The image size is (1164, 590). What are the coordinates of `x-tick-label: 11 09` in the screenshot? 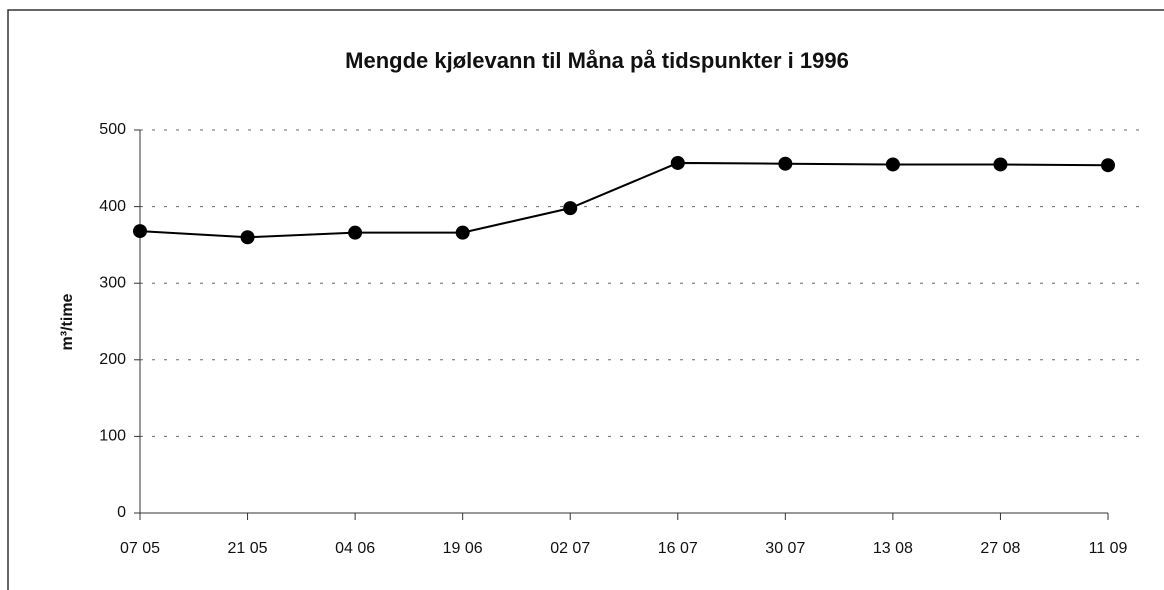 It's located at (1108, 548).